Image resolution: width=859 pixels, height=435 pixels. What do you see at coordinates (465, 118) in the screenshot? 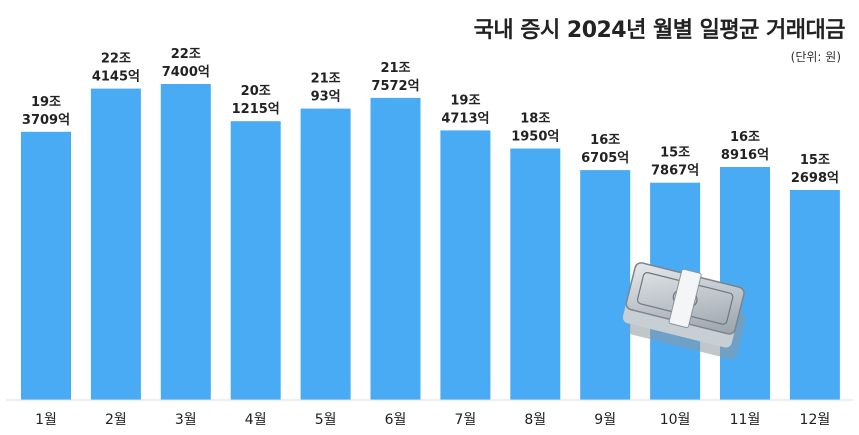
I see `data-label-hundredmillion-7: 4713억` at bounding box center [465, 118].